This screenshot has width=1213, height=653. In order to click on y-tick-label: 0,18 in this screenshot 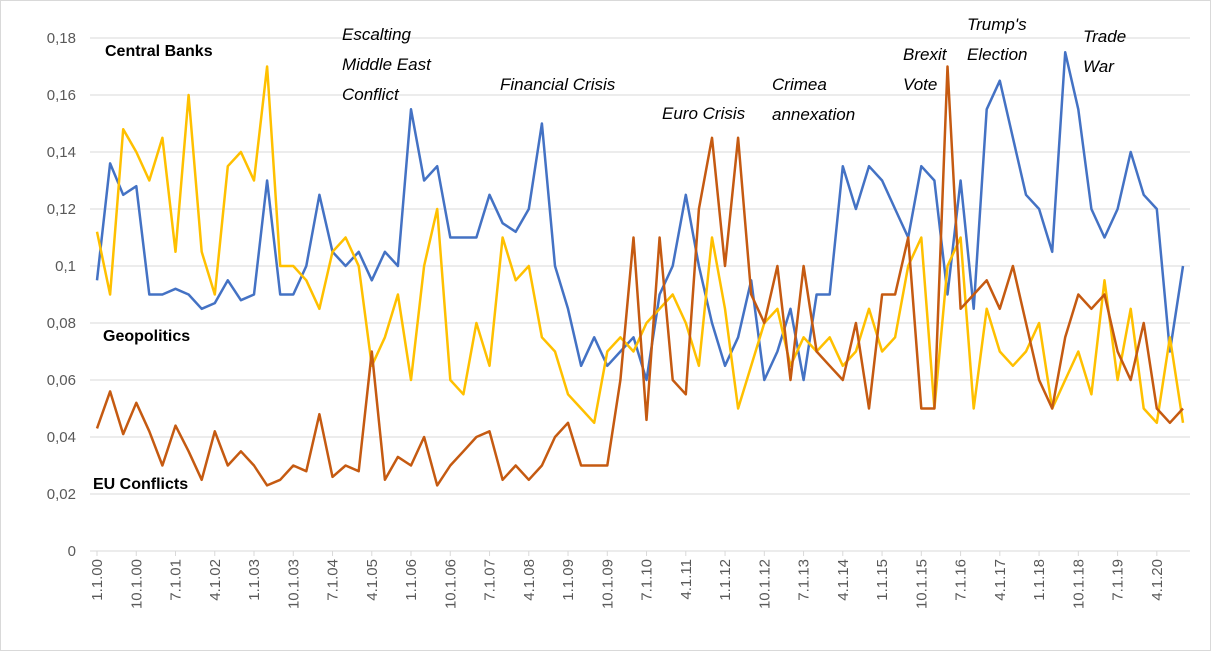, I will do `click(61, 38)`.